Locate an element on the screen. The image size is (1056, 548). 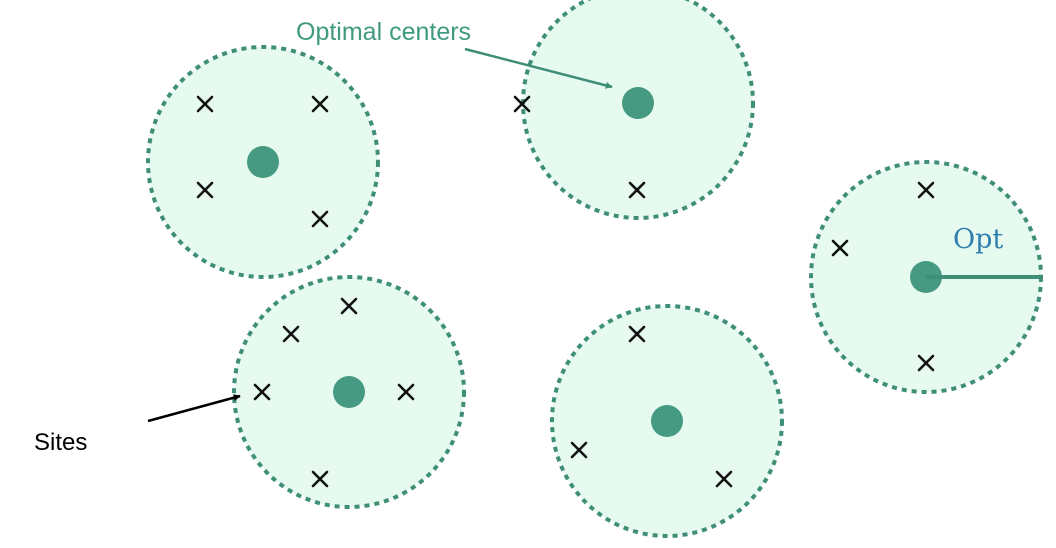
cluster-bottom-left is located at coordinates (349, 392).